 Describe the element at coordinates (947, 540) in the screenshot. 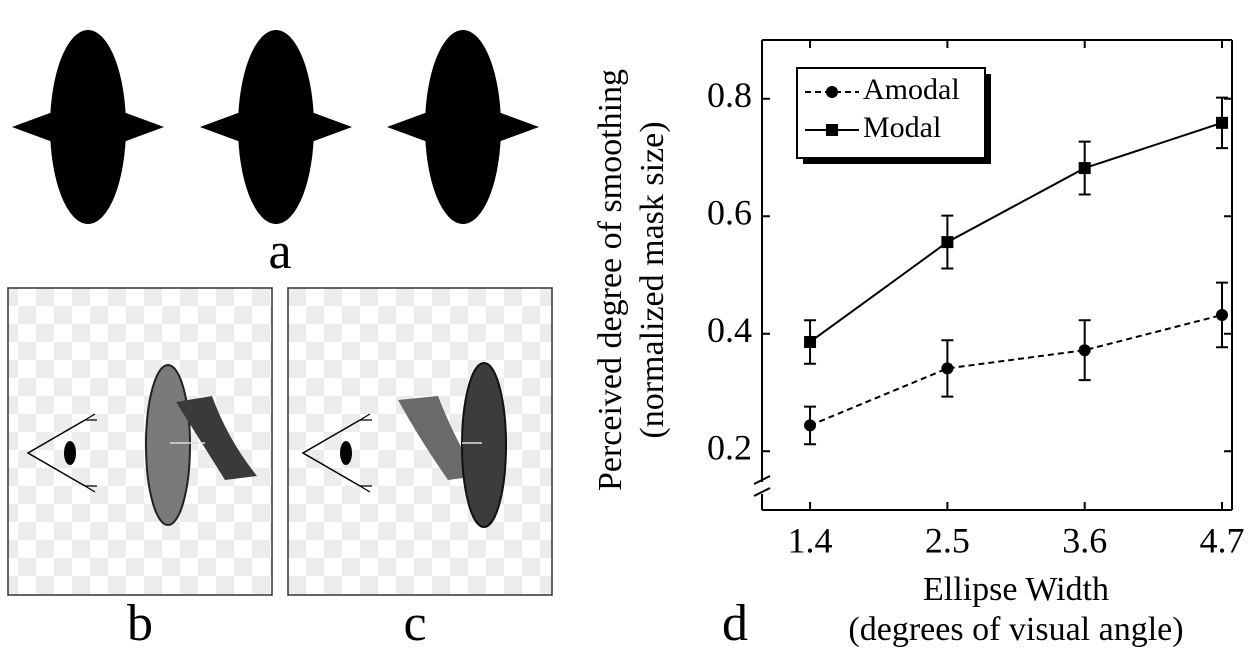

I see `x-tick-label: 2.5` at that location.